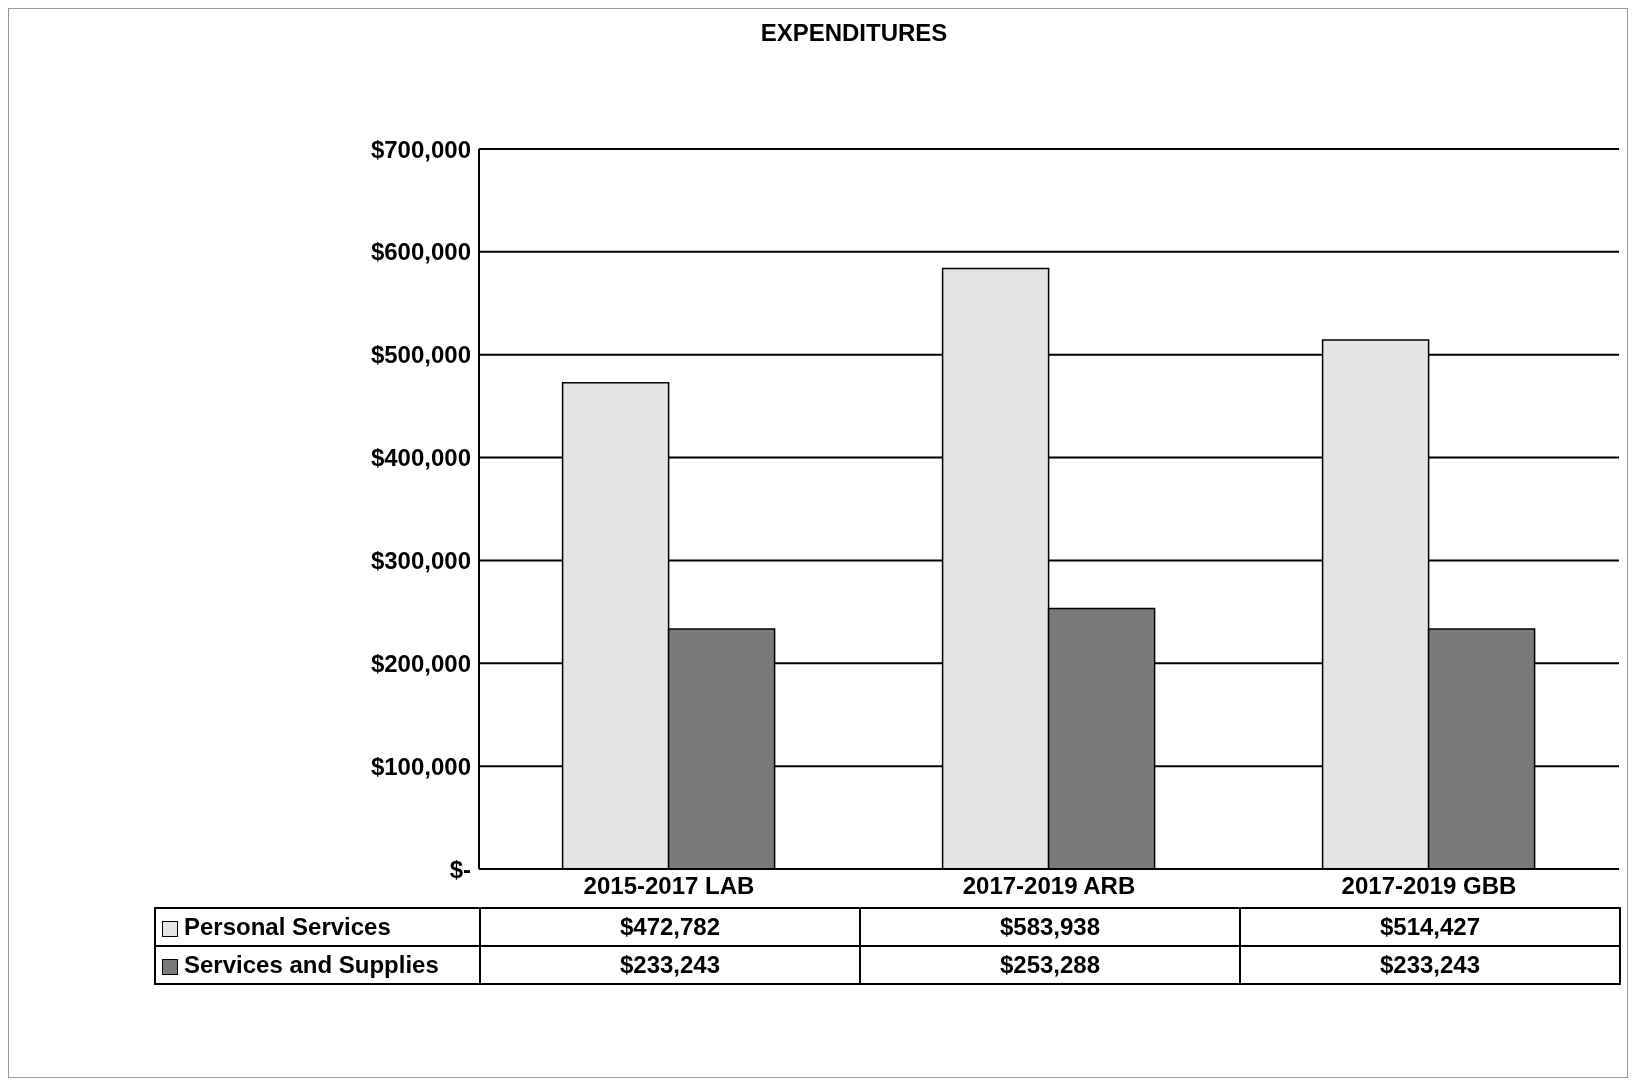 The height and width of the screenshot is (1086, 1636). What do you see at coordinates (1050, 927) in the screenshot?
I see `data-label: $583,938` at bounding box center [1050, 927].